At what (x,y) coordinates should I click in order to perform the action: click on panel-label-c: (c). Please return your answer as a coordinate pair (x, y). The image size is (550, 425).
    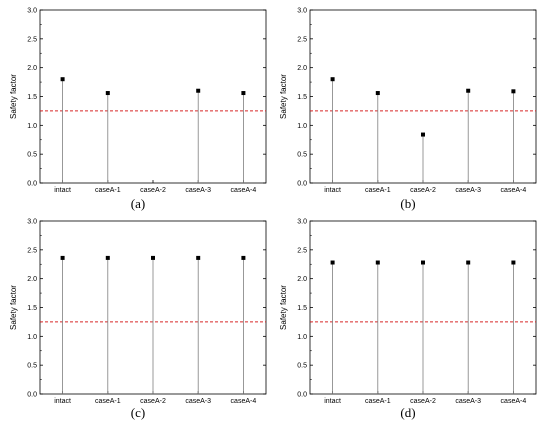
    Looking at the image, I should click on (138, 412).